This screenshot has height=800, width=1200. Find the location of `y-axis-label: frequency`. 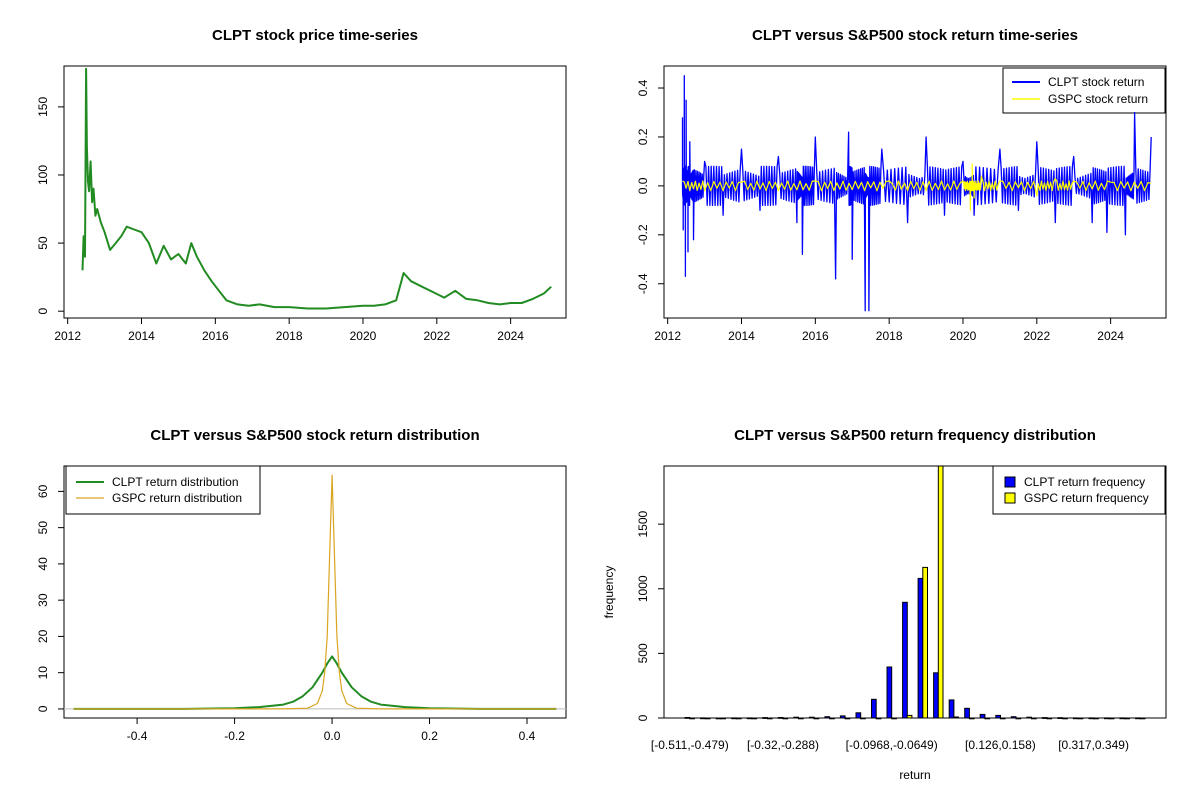

y-axis-label: frequency is located at coordinates (609, 592).